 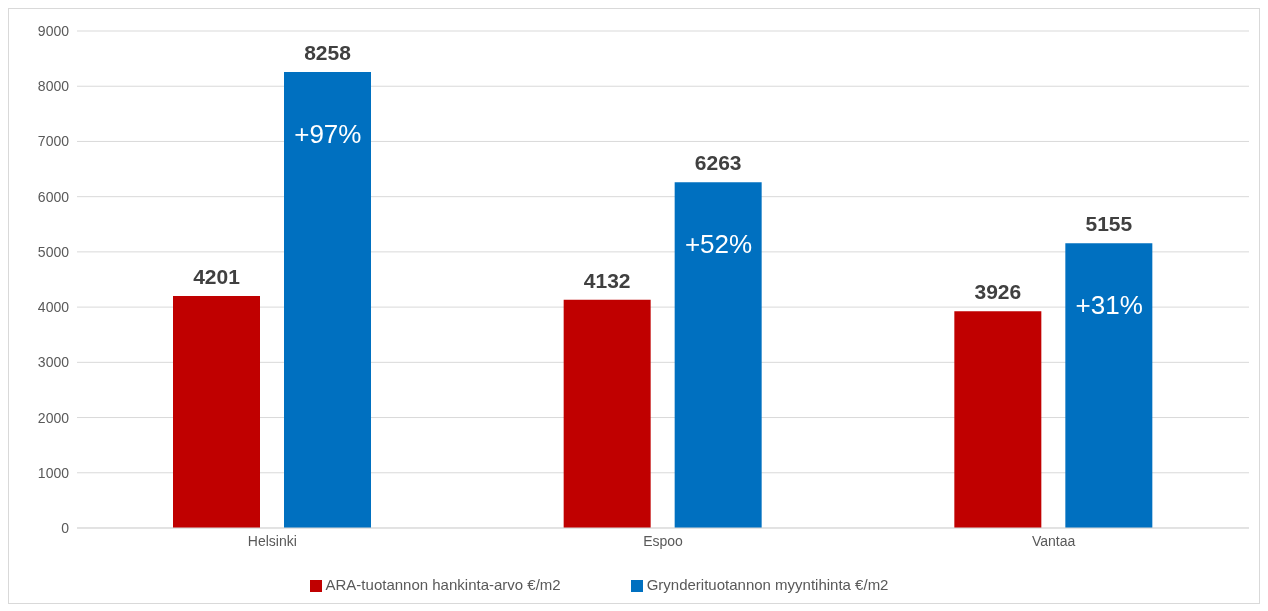 I want to click on y-tick-label: 6000, so click(x=53, y=196).